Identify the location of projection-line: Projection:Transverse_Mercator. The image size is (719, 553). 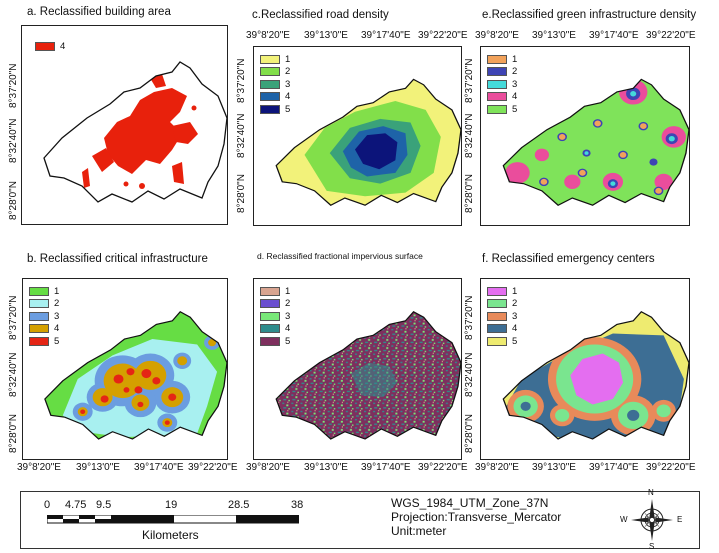
(476, 517).